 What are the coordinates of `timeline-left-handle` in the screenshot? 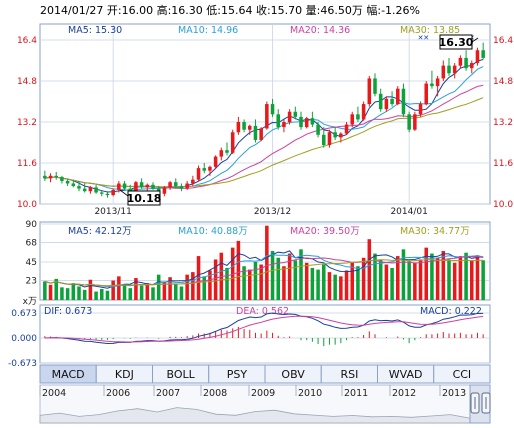 It's located at (475, 403).